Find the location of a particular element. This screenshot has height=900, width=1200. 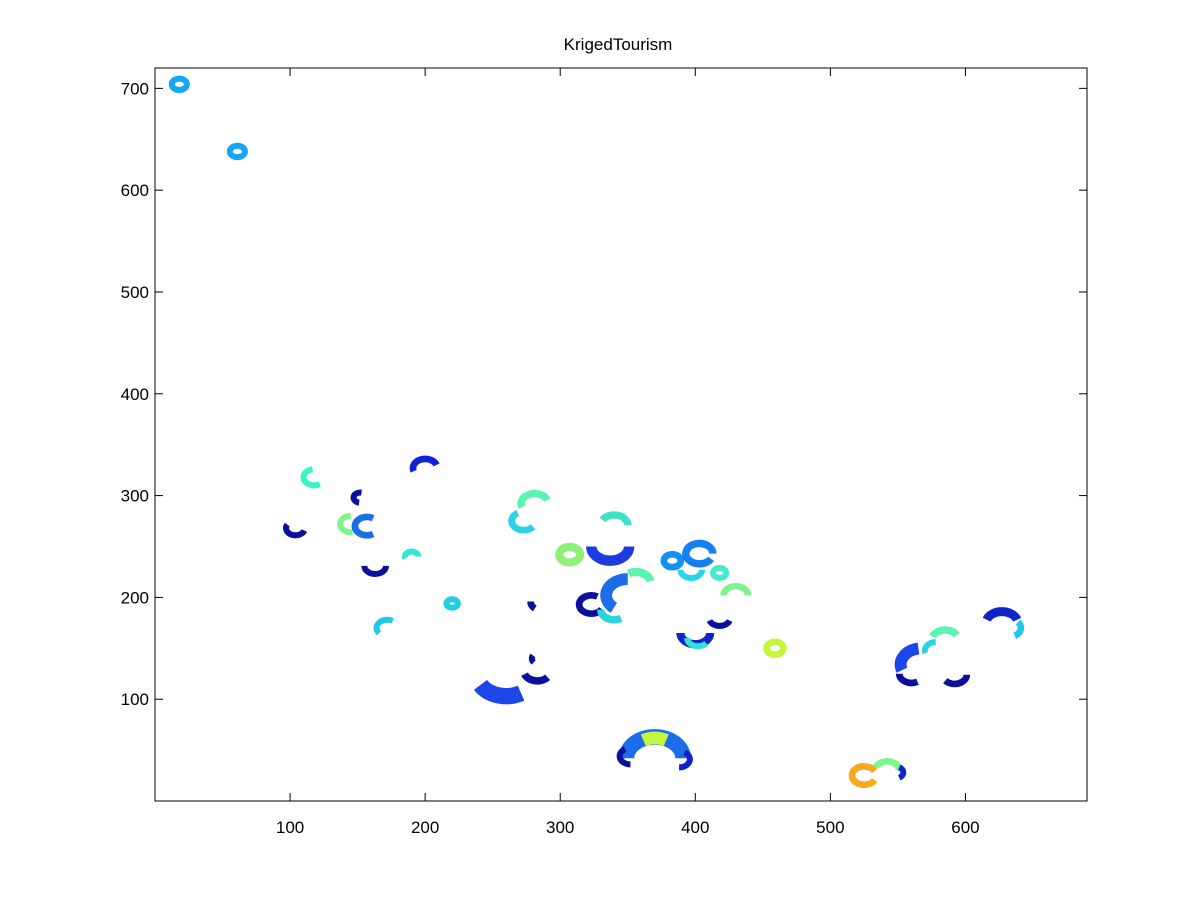

x-tick-label-100: 100 is located at coordinates (290, 827).